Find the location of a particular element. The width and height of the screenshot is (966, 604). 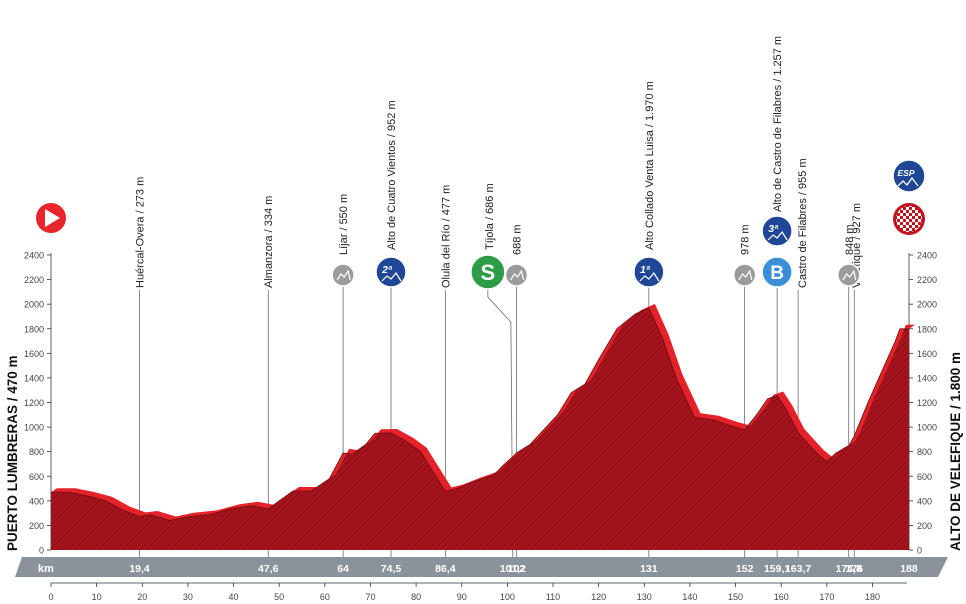

leader-line is located at coordinates (500, 421).